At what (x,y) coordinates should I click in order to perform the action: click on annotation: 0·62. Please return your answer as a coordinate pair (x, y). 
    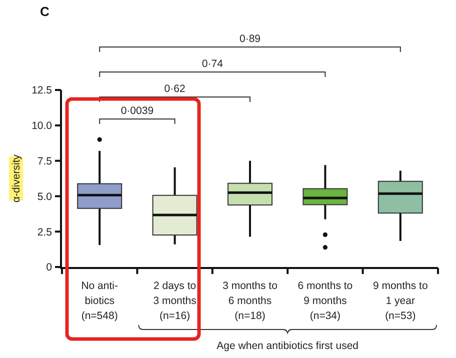
    Looking at the image, I should click on (175, 89).